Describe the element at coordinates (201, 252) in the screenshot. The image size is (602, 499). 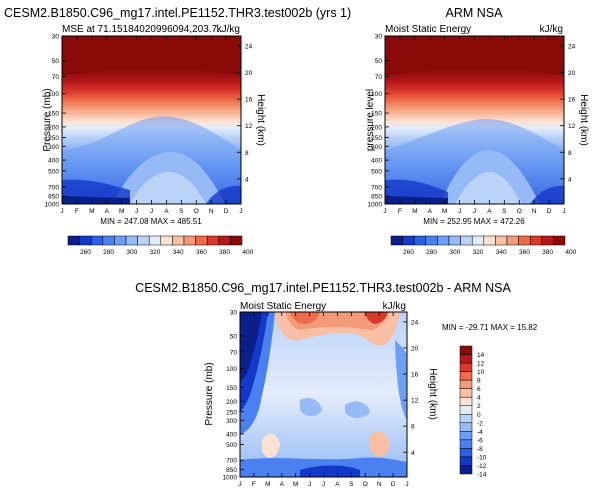
I see `colorbar-label: 360` at that location.